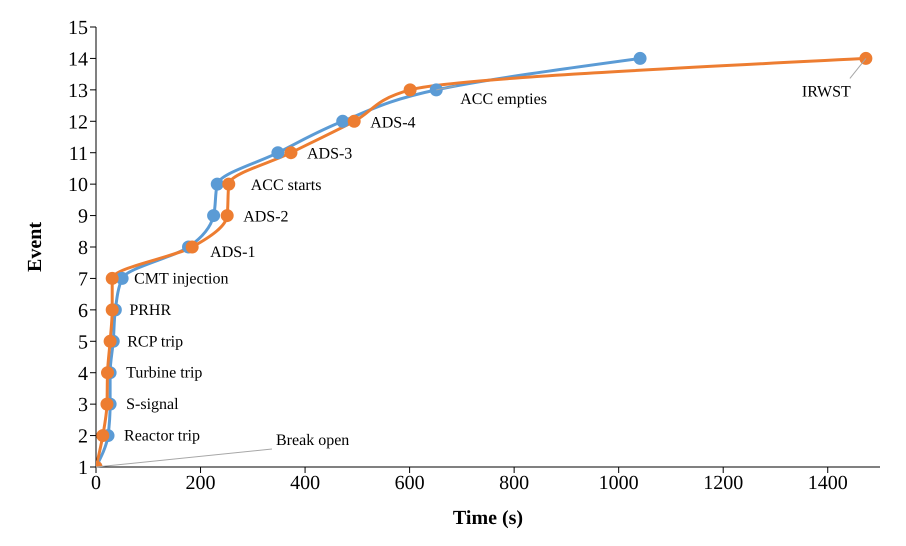 Image resolution: width=906 pixels, height=546 pixels. What do you see at coordinates (83, 248) in the screenshot?
I see `y-tick-label: 8` at bounding box center [83, 248].